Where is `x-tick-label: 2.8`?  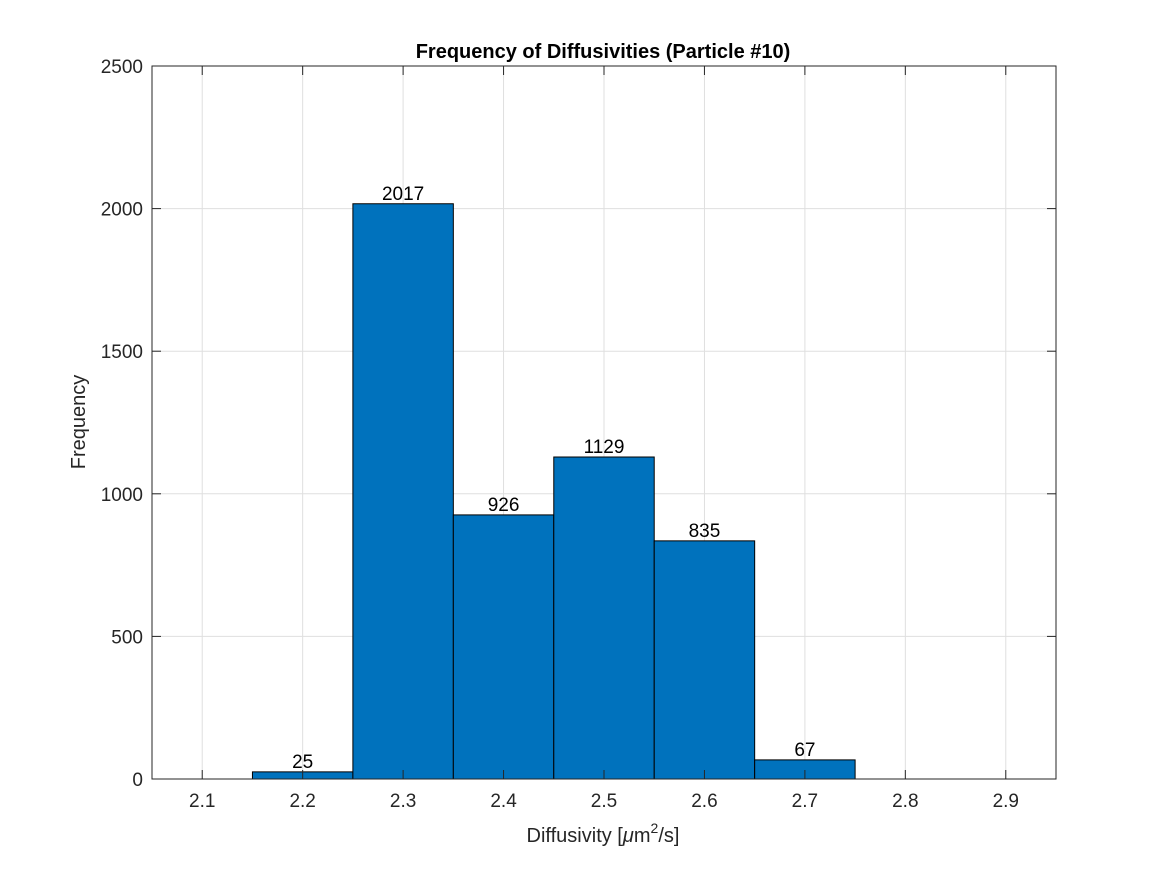 x-tick-label: 2.8 is located at coordinates (905, 801).